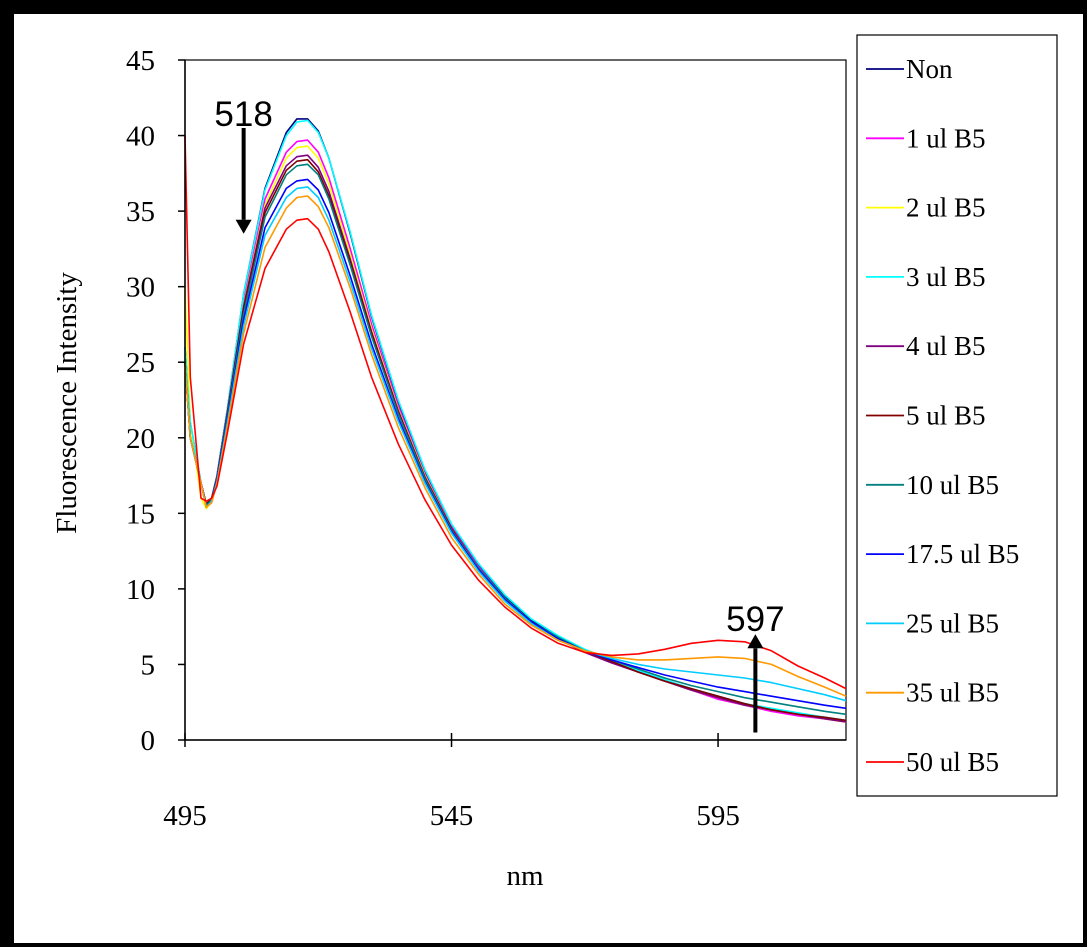  I want to click on legend-label: 5 ul B5, so click(946, 416).